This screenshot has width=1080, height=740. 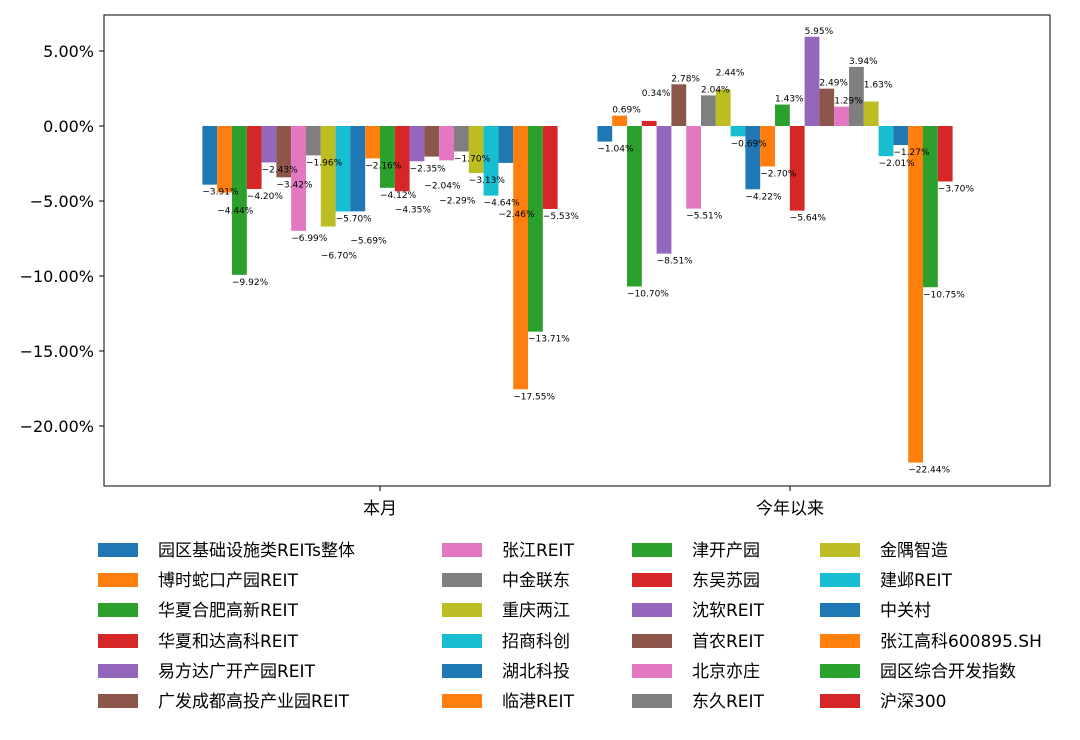 I want to click on y-tick-label: −5.00%, so click(x=62, y=201).